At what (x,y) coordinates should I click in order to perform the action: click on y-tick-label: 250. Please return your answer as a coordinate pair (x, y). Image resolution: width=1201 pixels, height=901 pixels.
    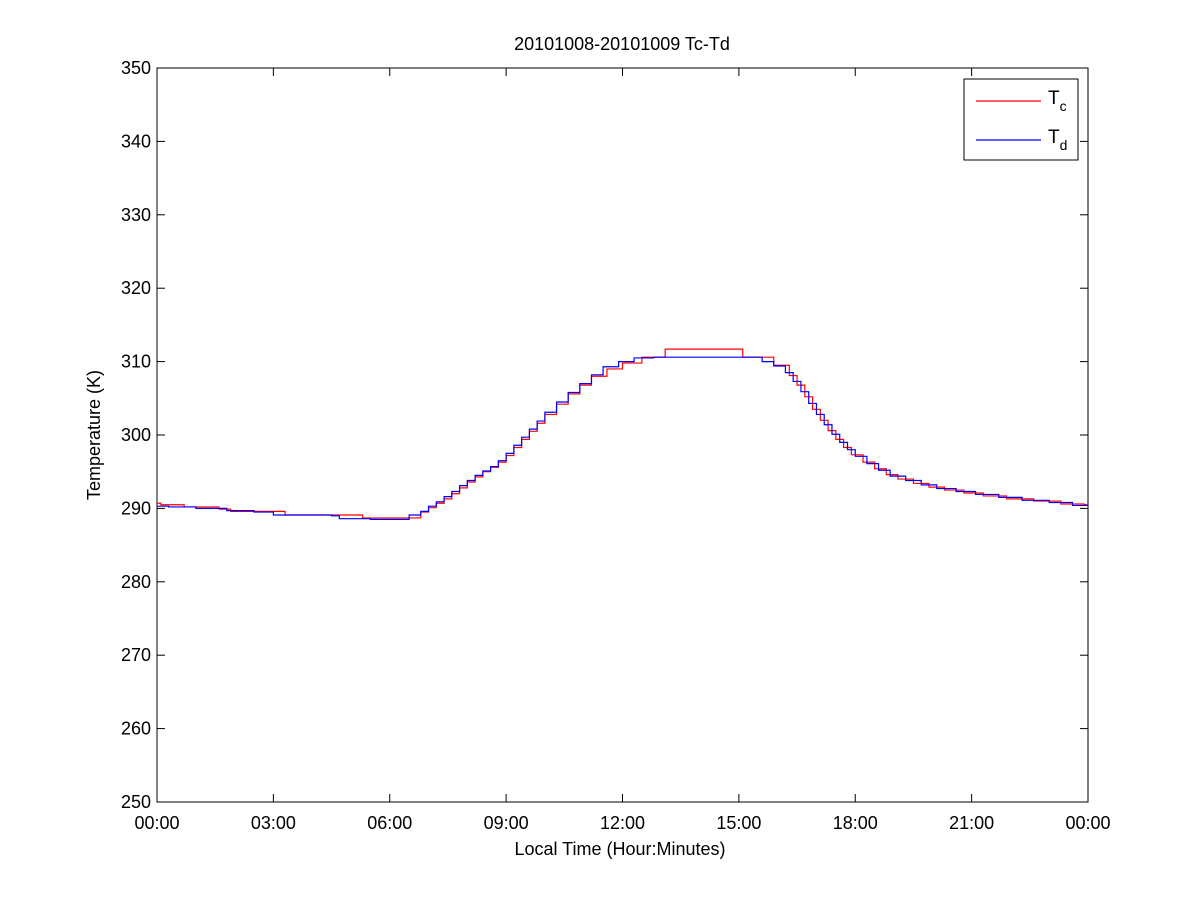
    Looking at the image, I should click on (136, 802).